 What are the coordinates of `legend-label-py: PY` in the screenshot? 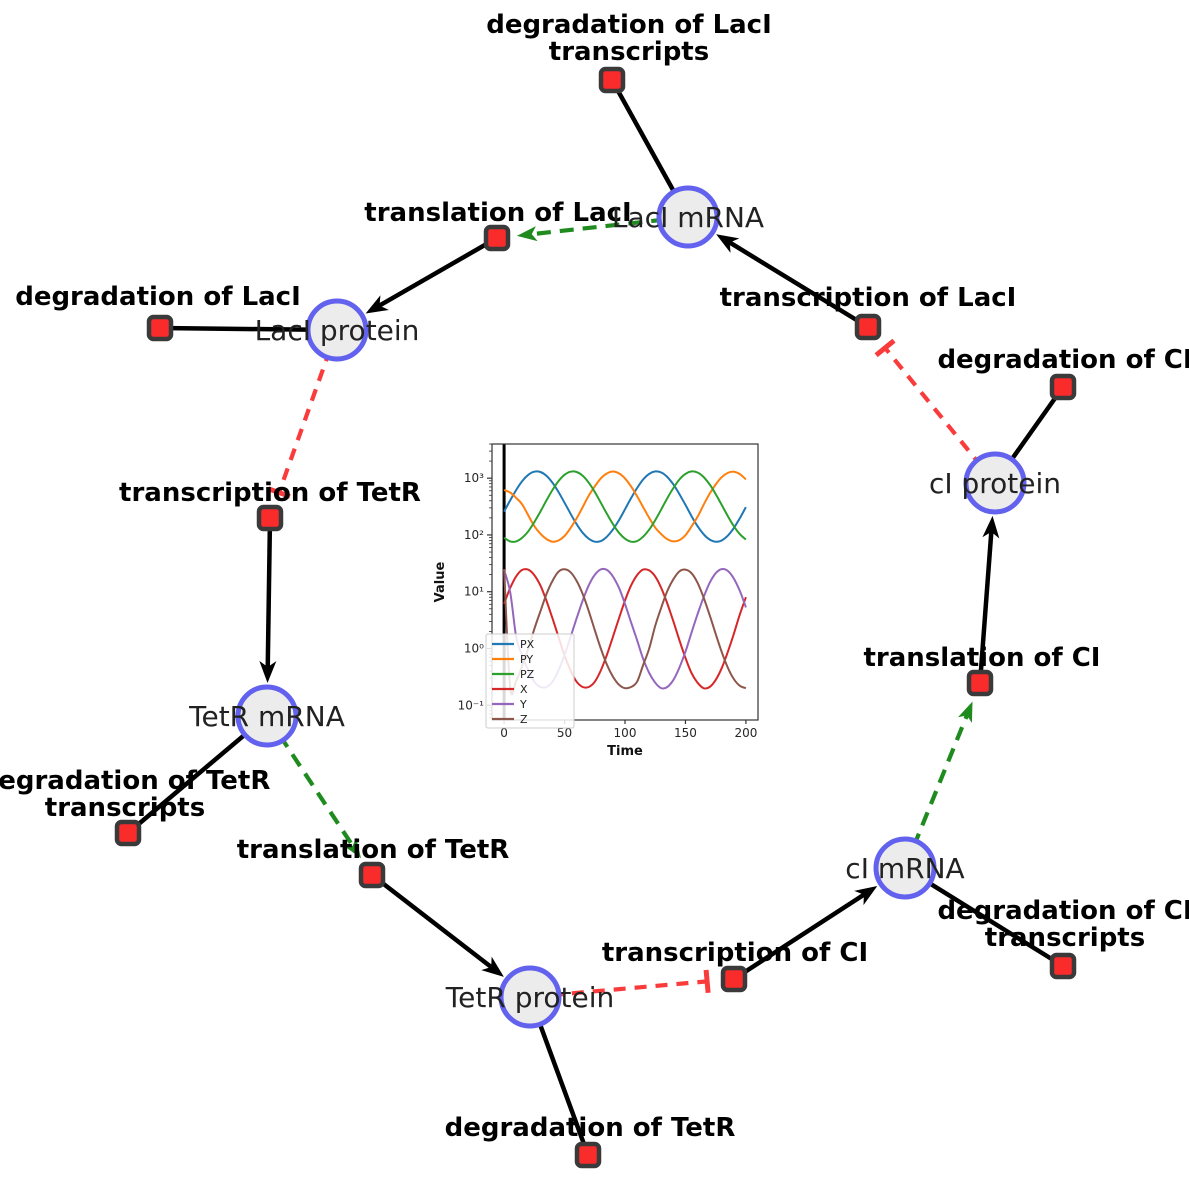 It's located at (526, 659).